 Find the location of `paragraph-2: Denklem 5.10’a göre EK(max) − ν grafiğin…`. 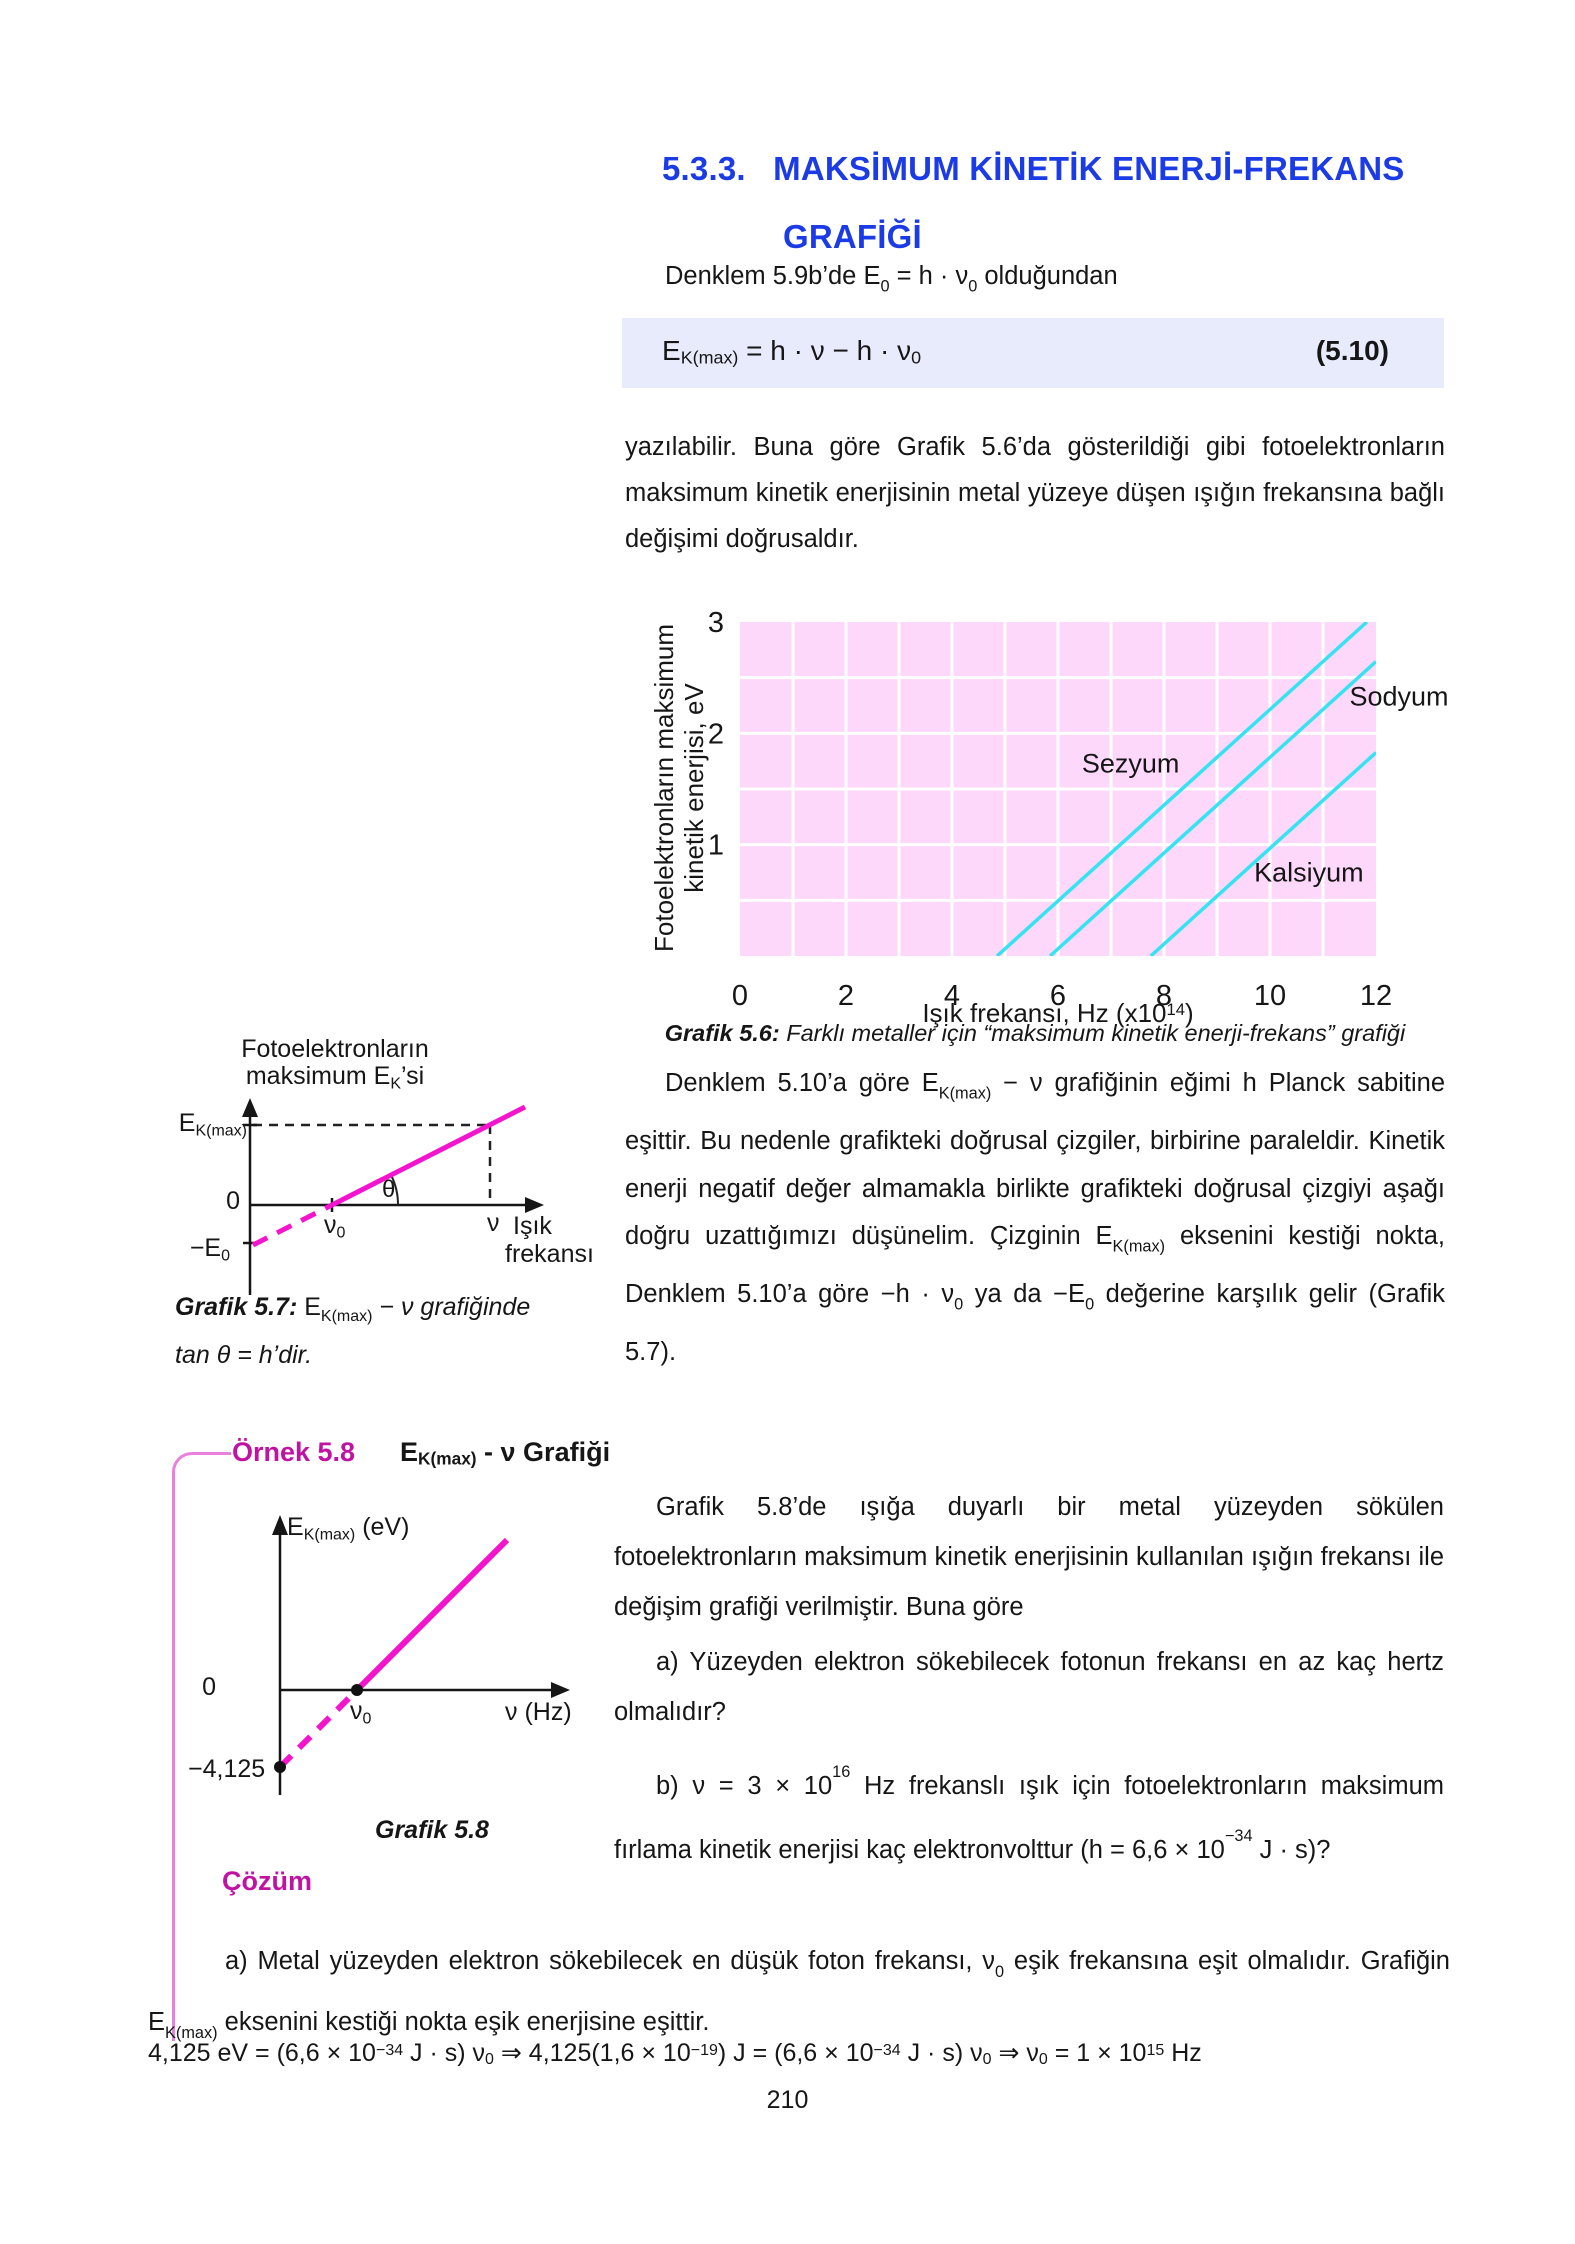

paragraph-2: Denklem 5.10’a göre EK(max) − ν grafiğin… is located at coordinates (1035, 1218).